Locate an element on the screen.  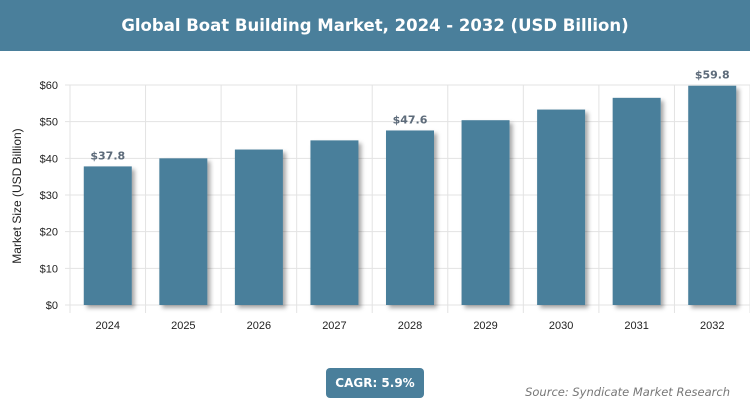
x-tick-label: 2029 is located at coordinates (485, 326).